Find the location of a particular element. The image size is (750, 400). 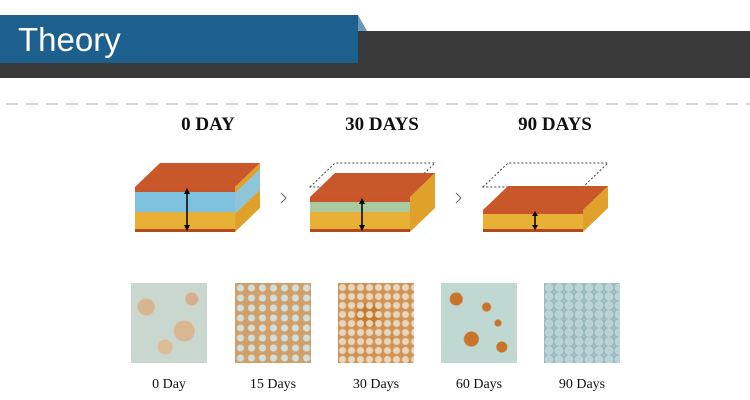

title-band is located at coordinates (179, 39).